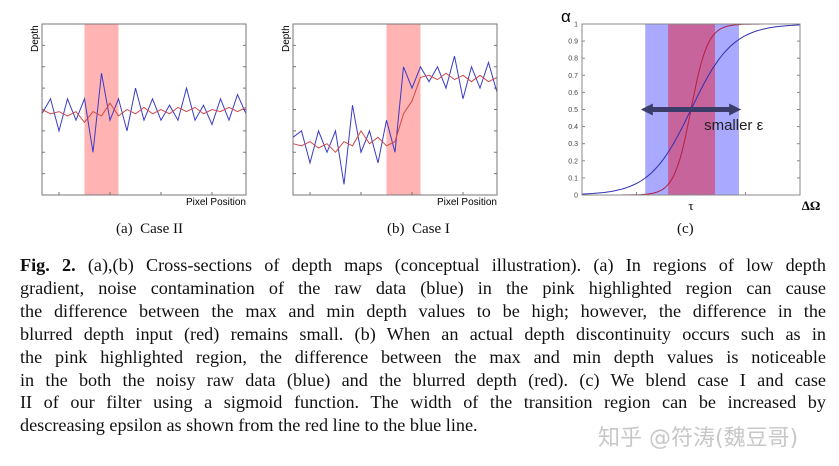 Image resolution: width=839 pixels, height=466 pixels. Describe the element at coordinates (646, 109) in the screenshot. I see `arrow-head-left` at that location.